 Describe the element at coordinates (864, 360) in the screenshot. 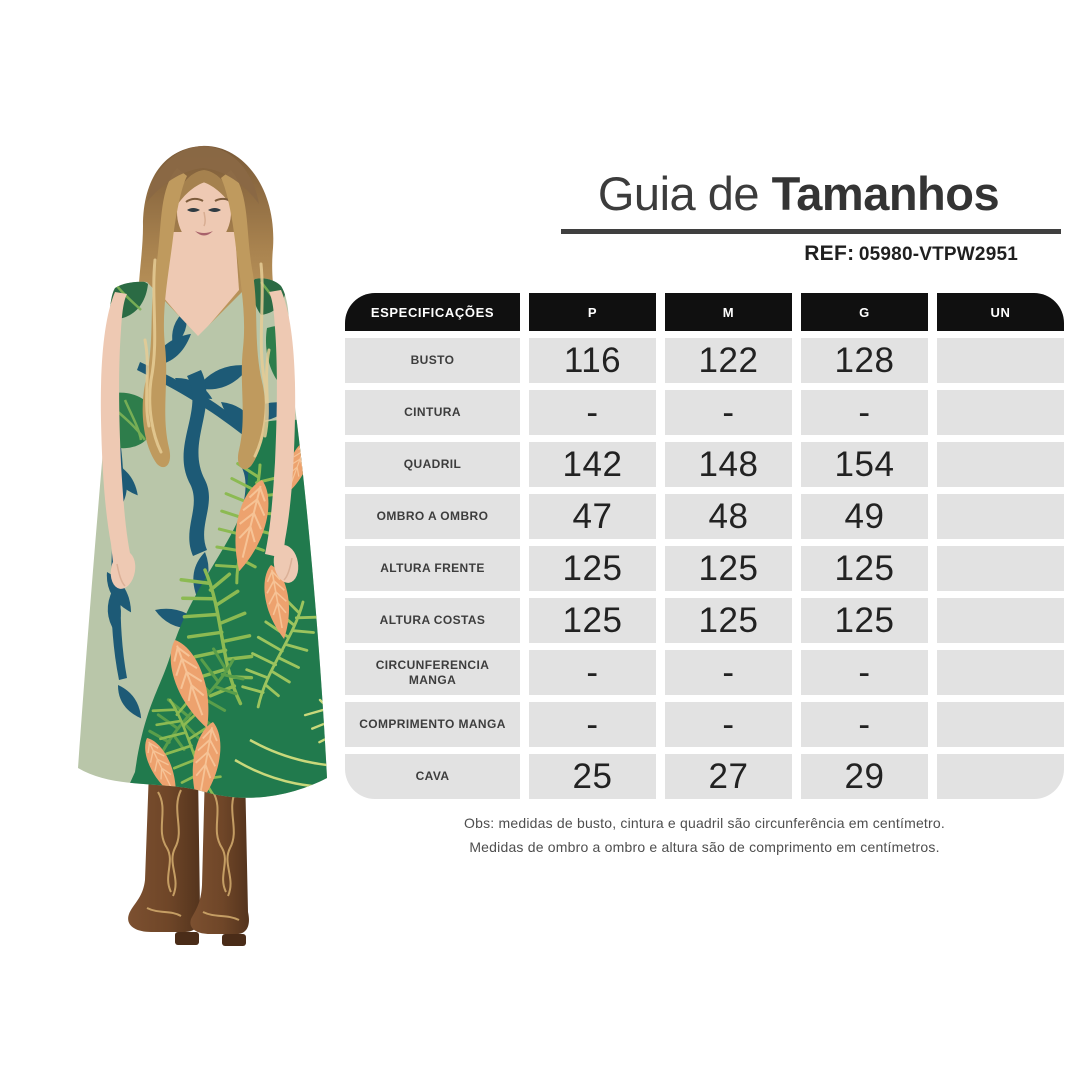

I see `measure-value-cell: 128` at that location.